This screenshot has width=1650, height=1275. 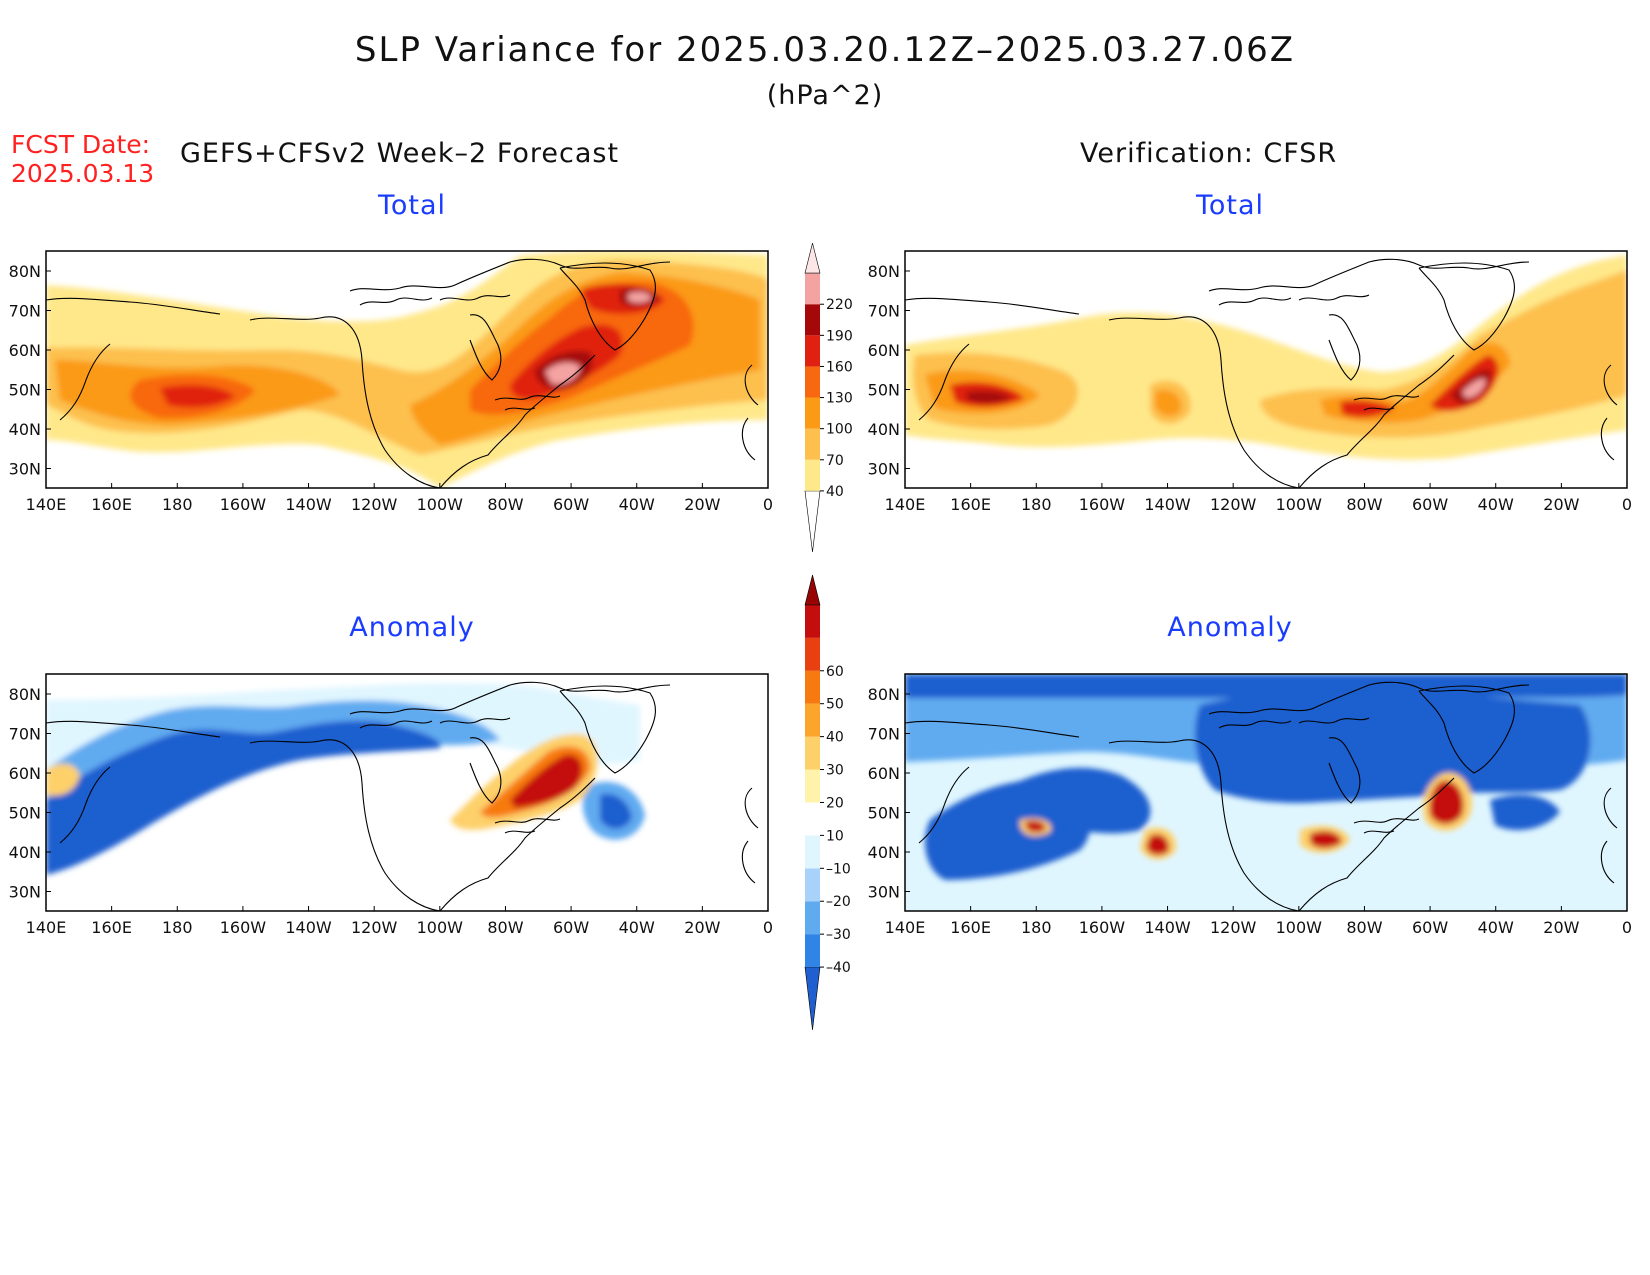 I want to click on fcst-date-value: 2025.03.13, so click(x=83, y=173).